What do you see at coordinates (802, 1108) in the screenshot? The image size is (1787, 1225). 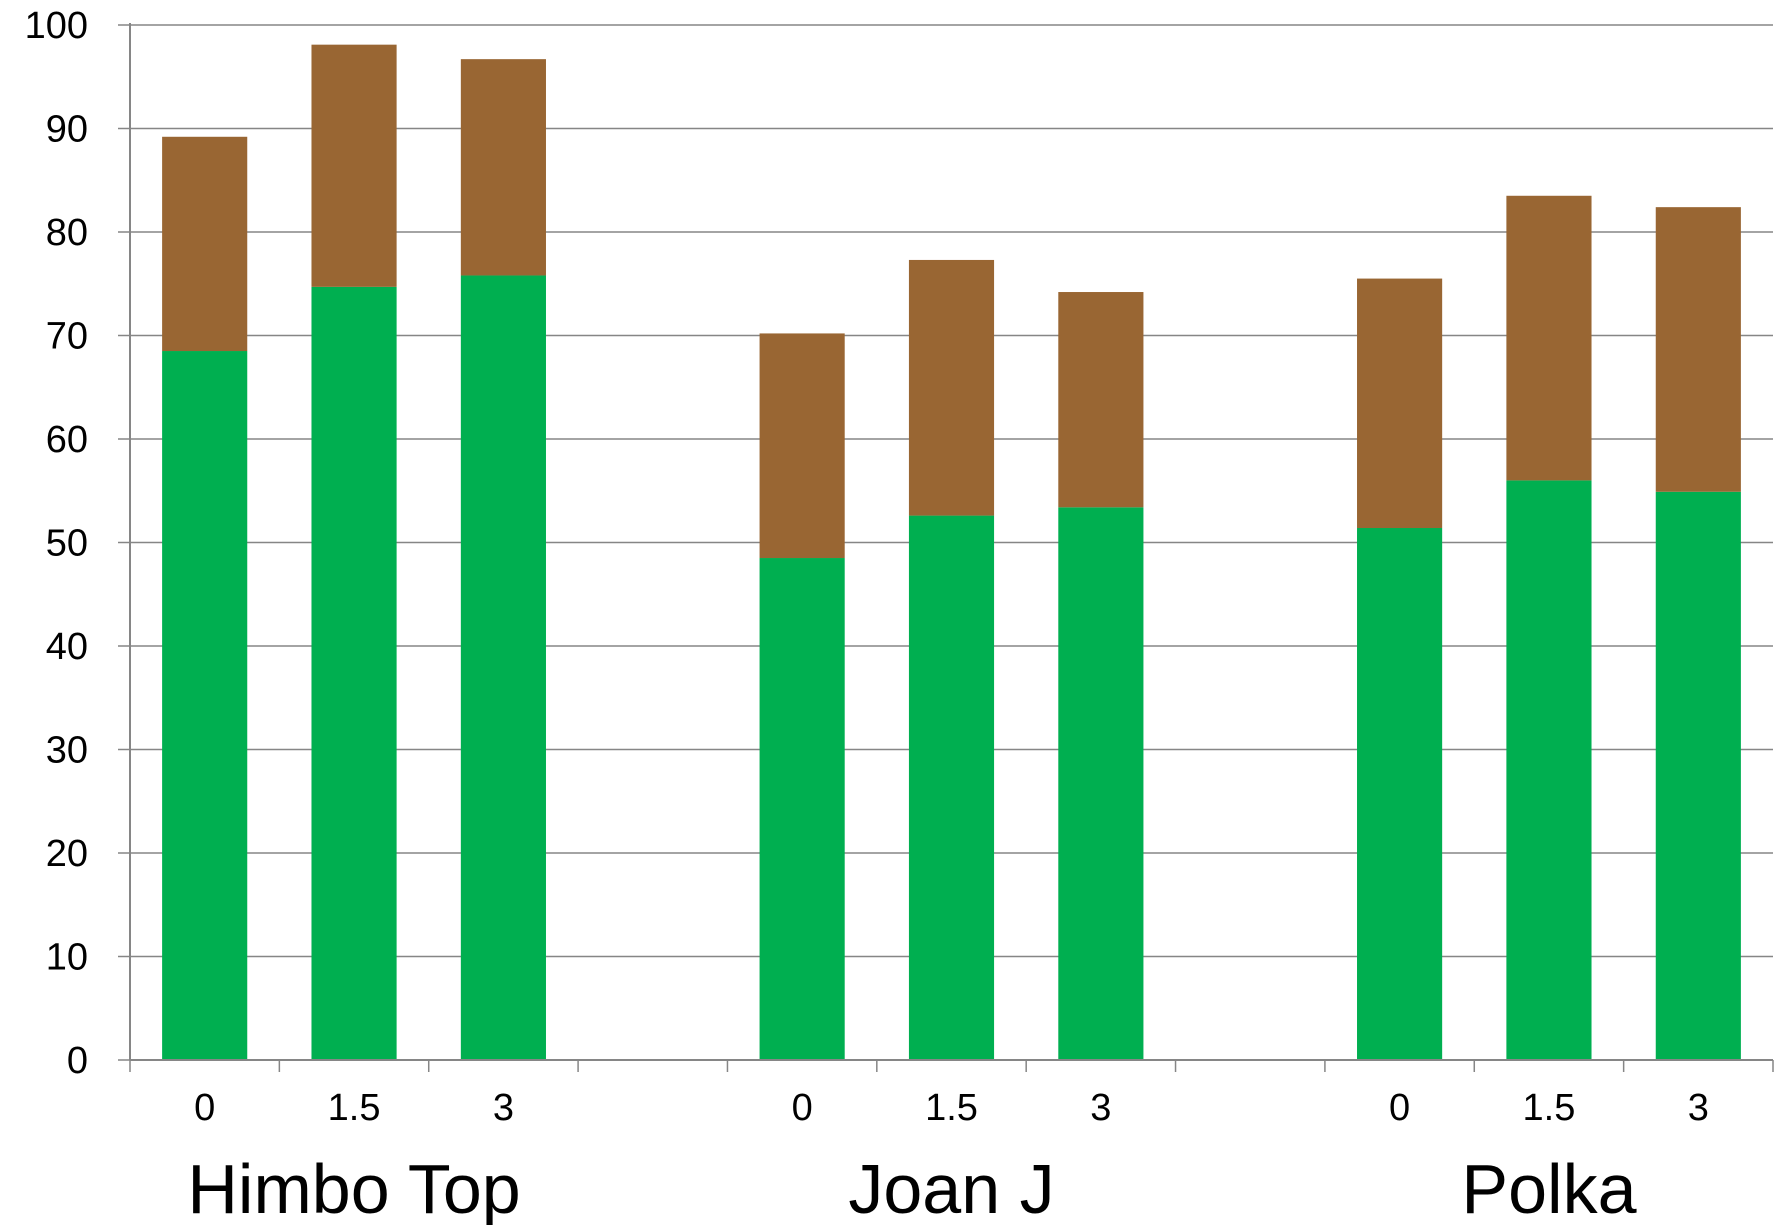 I see `x-tick-label-1-0: 0` at bounding box center [802, 1108].